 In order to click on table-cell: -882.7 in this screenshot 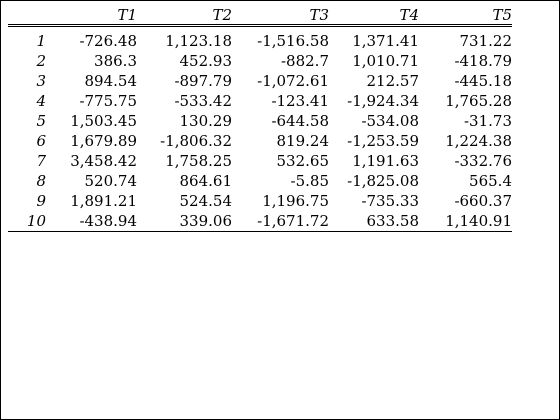, I will do `click(304, 61)`.